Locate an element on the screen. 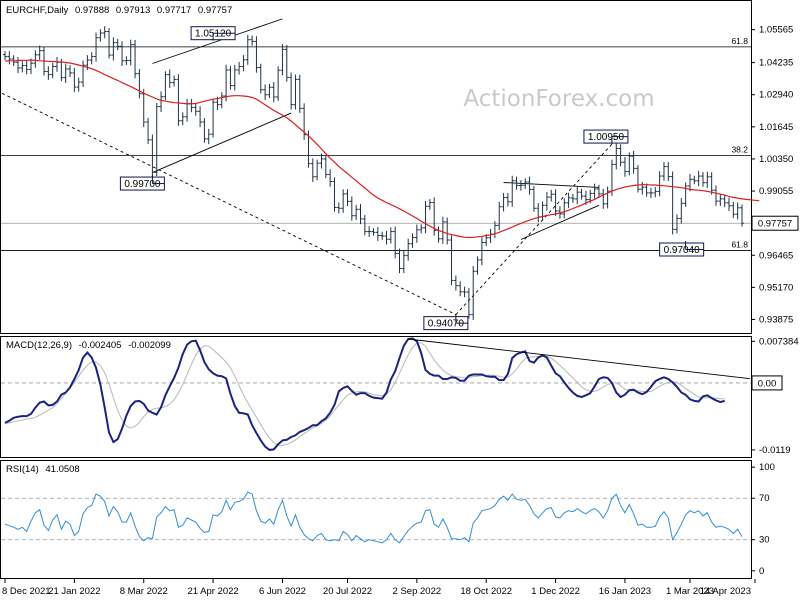  macd-panel-title: MACD(12,26,9) -0.002405 -0.002099 is located at coordinates (88, 345).